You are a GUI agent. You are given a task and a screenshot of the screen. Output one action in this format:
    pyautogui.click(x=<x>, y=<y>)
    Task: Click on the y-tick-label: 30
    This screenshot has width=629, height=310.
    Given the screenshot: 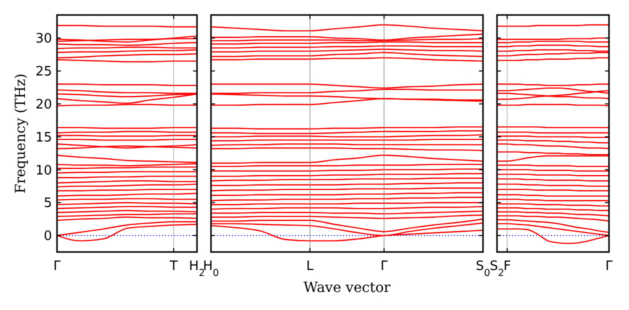 What is the action you would take?
    pyautogui.click(x=43, y=39)
    